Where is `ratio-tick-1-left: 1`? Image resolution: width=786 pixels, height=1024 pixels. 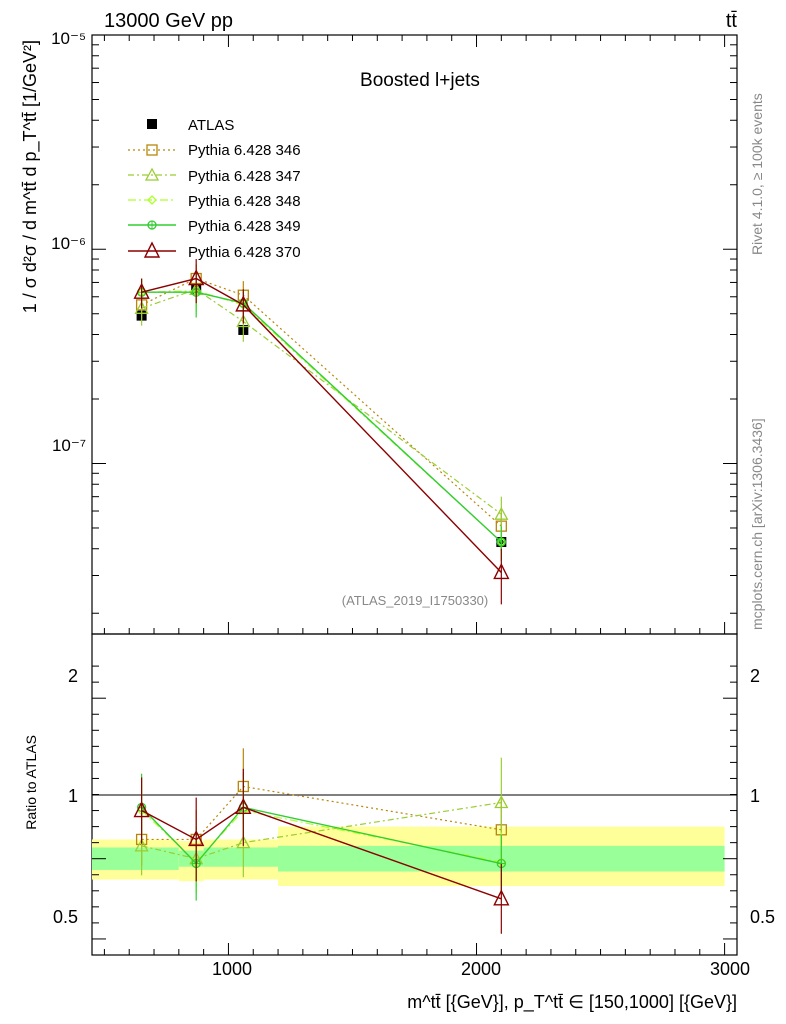
ratio-tick-1-left: 1 is located at coordinates (73, 796).